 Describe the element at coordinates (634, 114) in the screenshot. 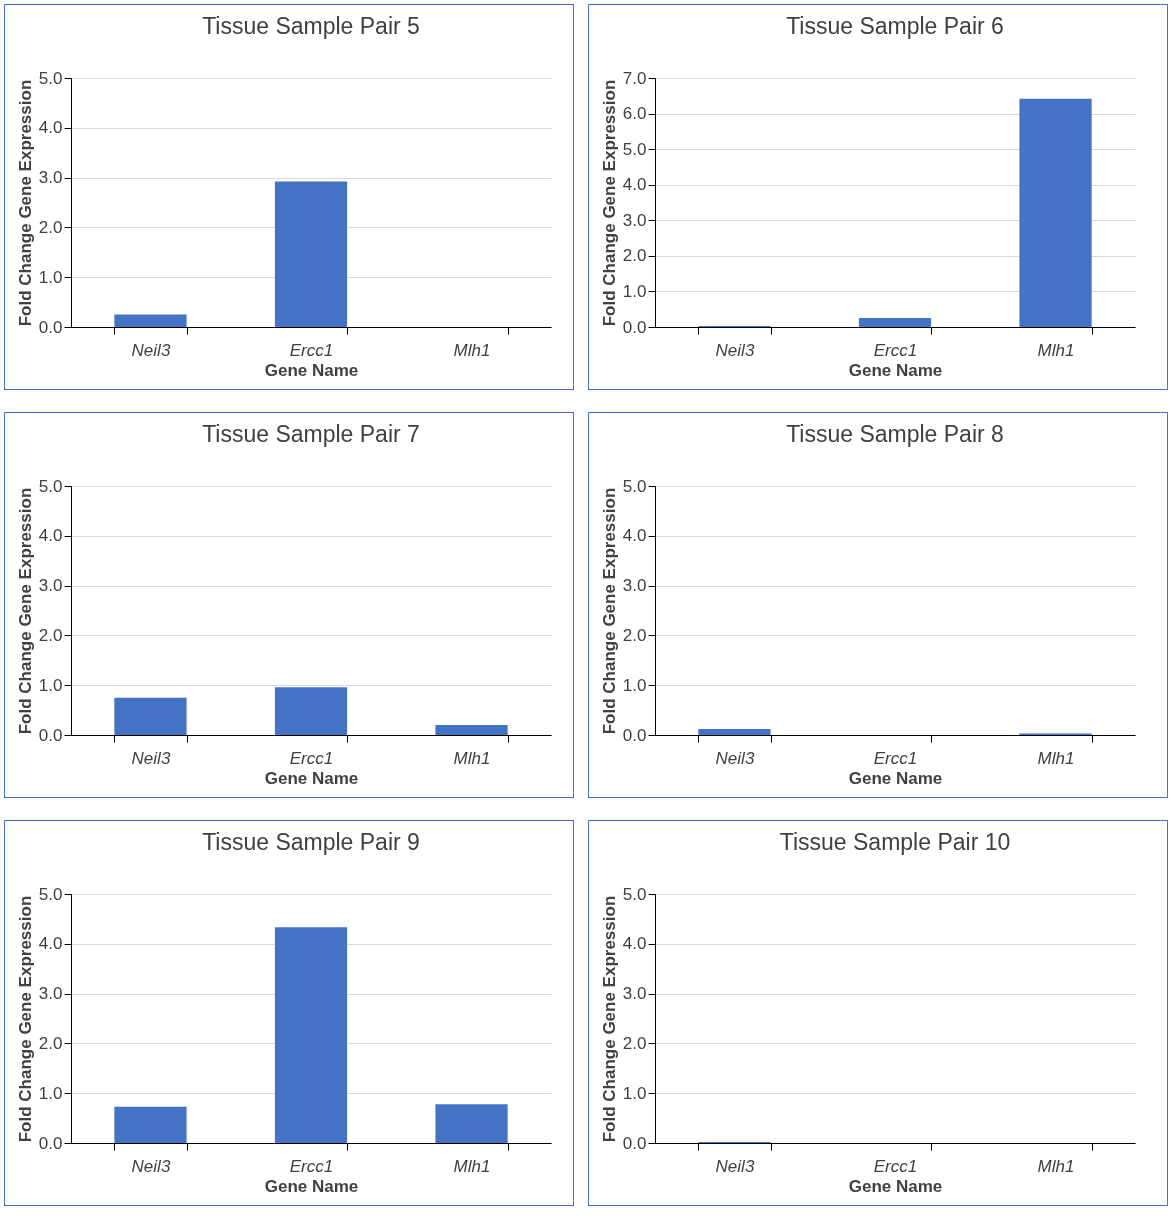

I see `y-tick-label: 6.0` at that location.